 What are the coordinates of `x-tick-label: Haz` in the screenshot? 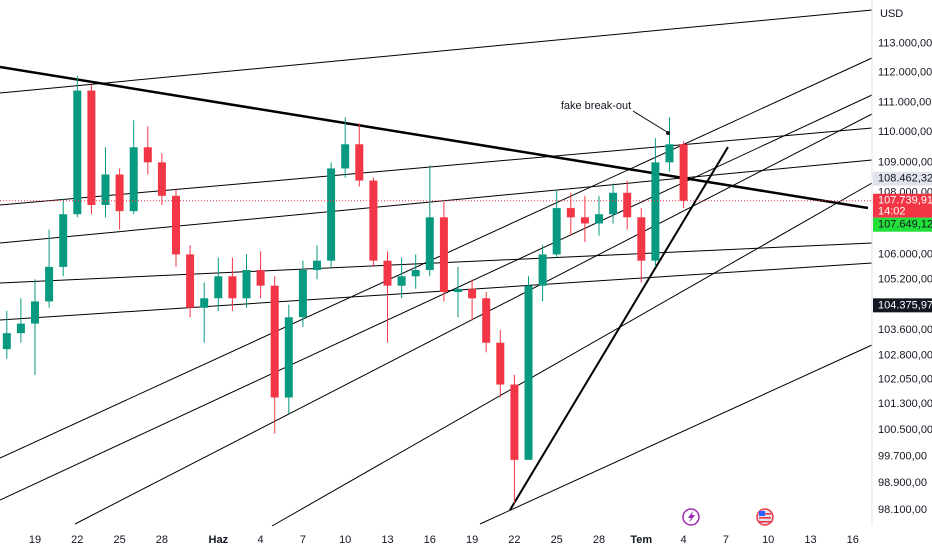 It's located at (219, 540).